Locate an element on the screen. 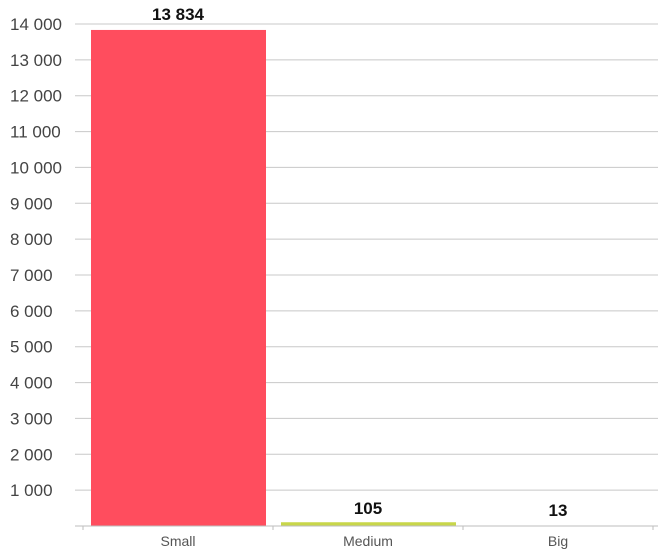 The width and height of the screenshot is (665, 552). y-tick-label: 10 000 is located at coordinates (36, 167).